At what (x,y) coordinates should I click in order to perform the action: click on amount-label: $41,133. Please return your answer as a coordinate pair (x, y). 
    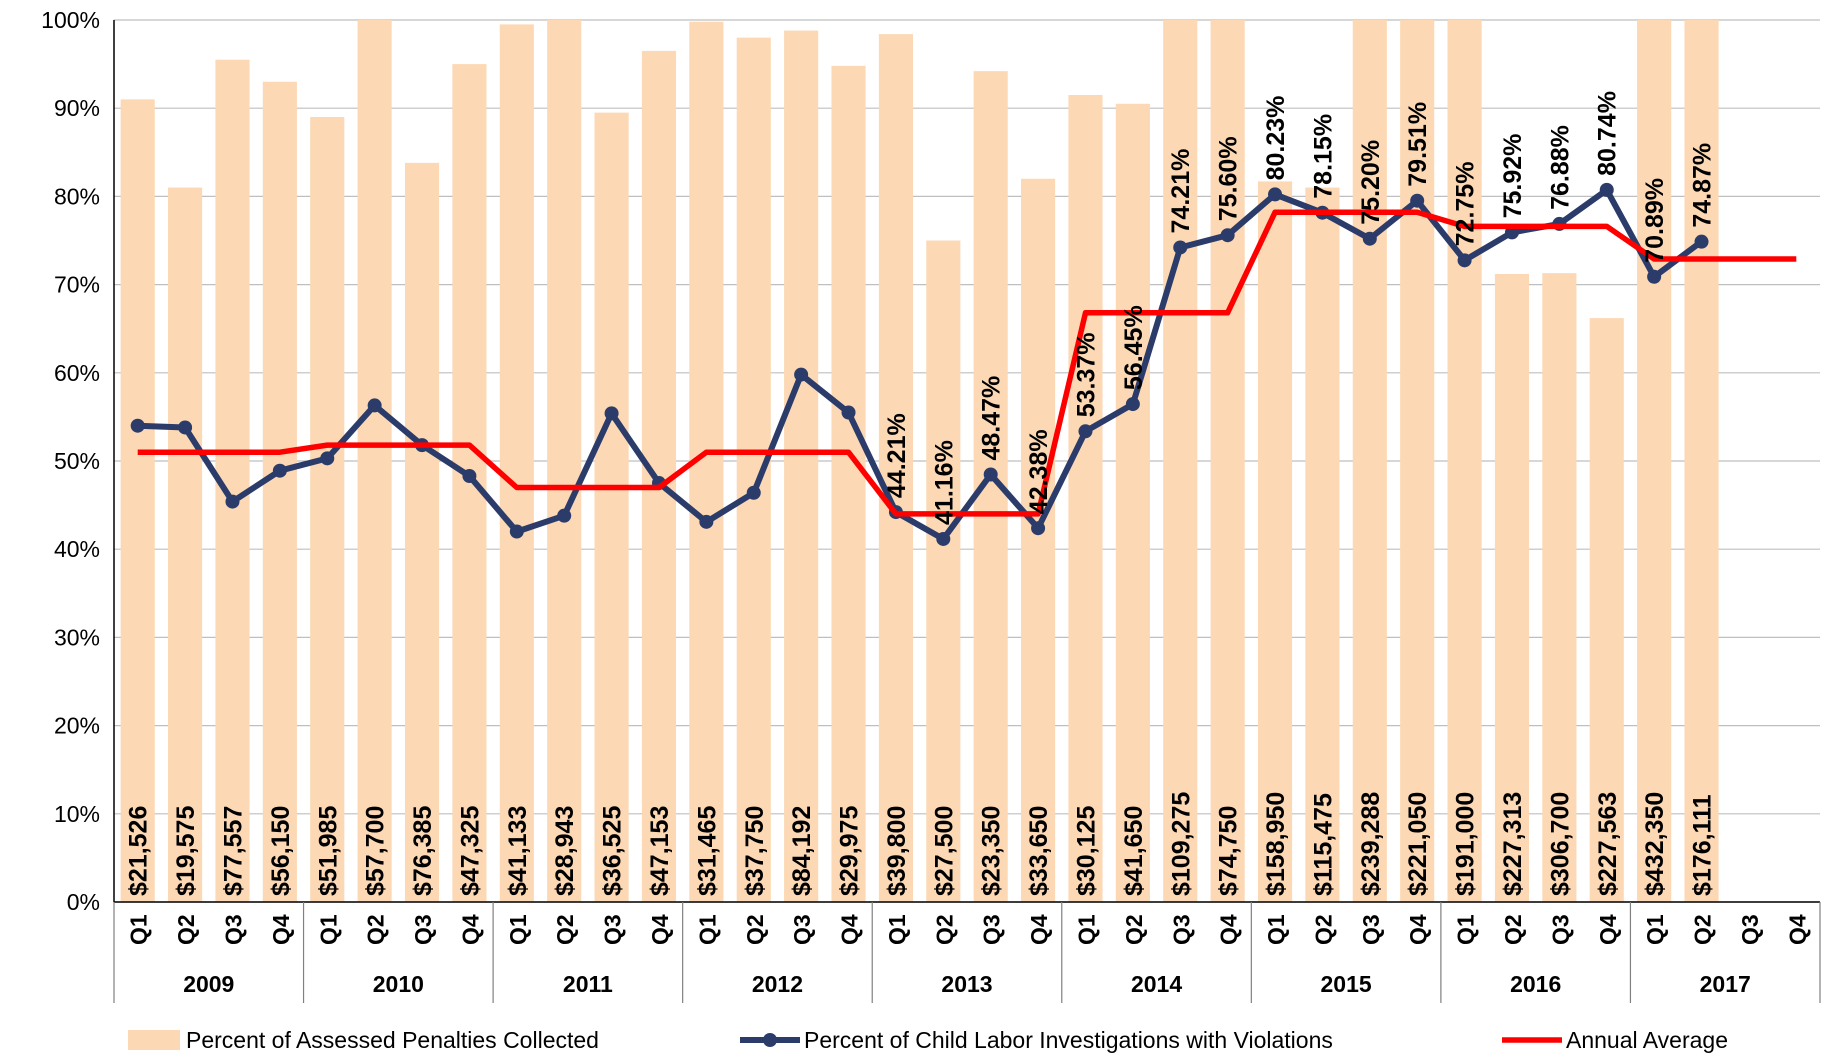
    Looking at the image, I should click on (518, 851).